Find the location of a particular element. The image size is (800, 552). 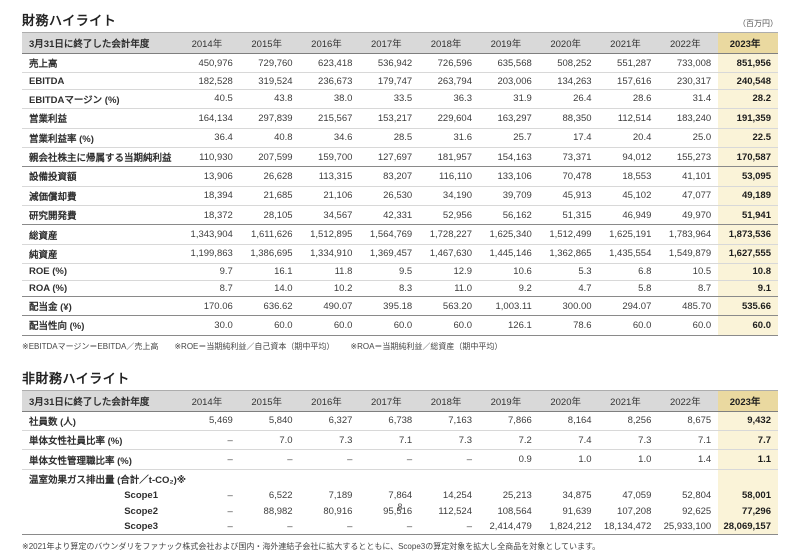

value-cell: 94,012 is located at coordinates (637, 157).